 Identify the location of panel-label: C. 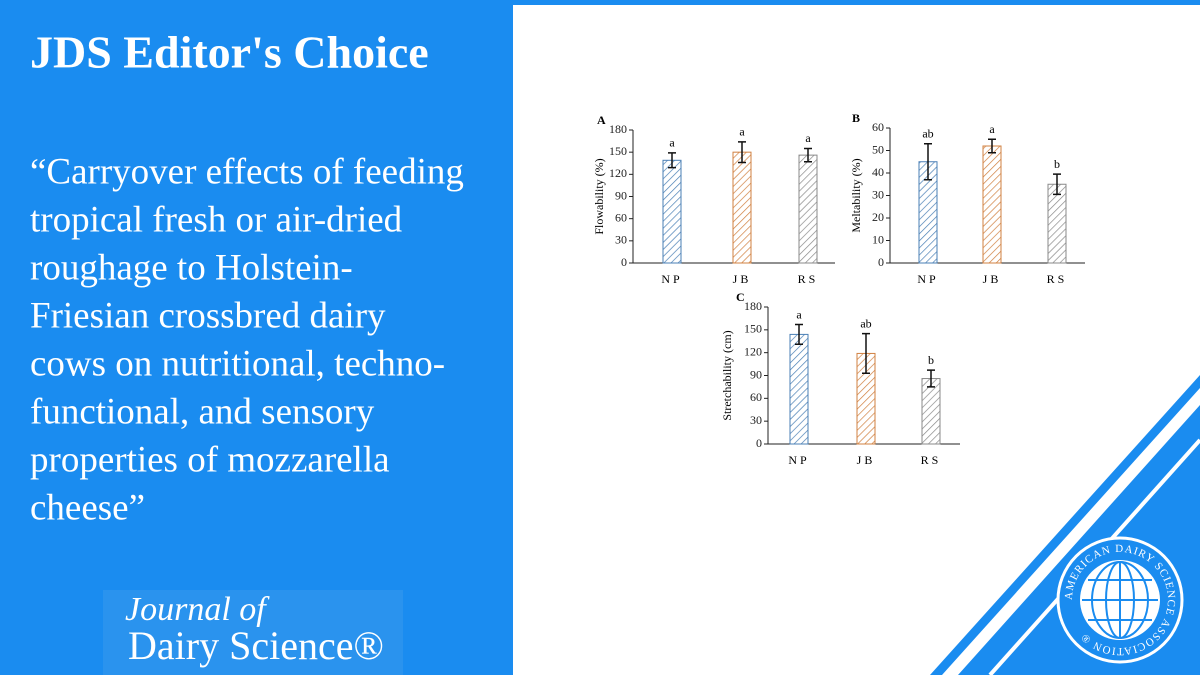
(740, 297).